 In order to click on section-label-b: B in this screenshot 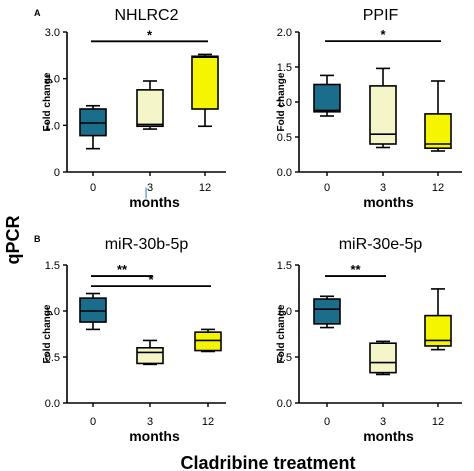, I will do `click(37, 239)`.